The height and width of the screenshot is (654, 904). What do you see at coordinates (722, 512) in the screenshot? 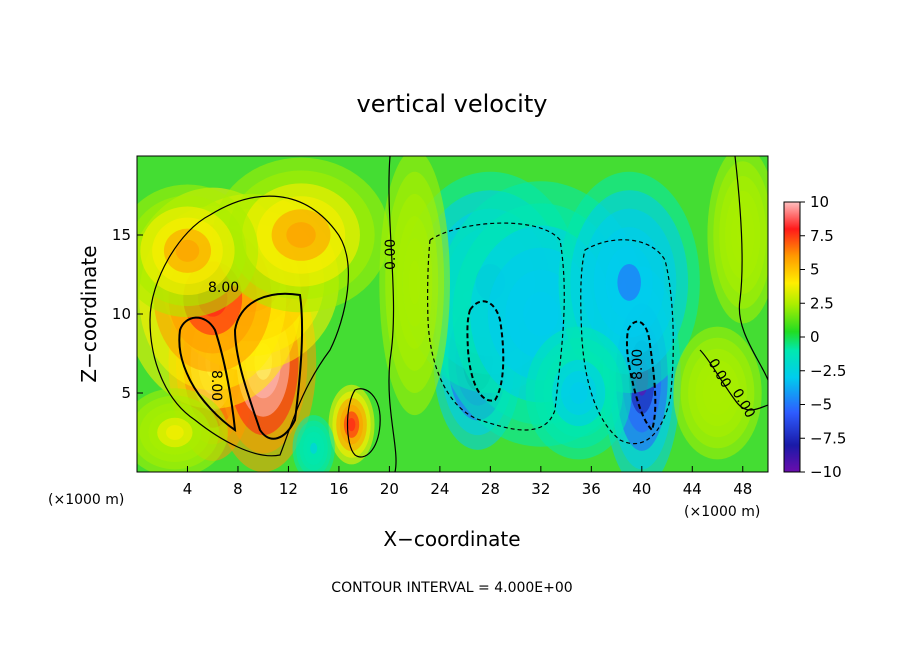
I see `x-unit-right: (×1000 m)` at bounding box center [722, 512].